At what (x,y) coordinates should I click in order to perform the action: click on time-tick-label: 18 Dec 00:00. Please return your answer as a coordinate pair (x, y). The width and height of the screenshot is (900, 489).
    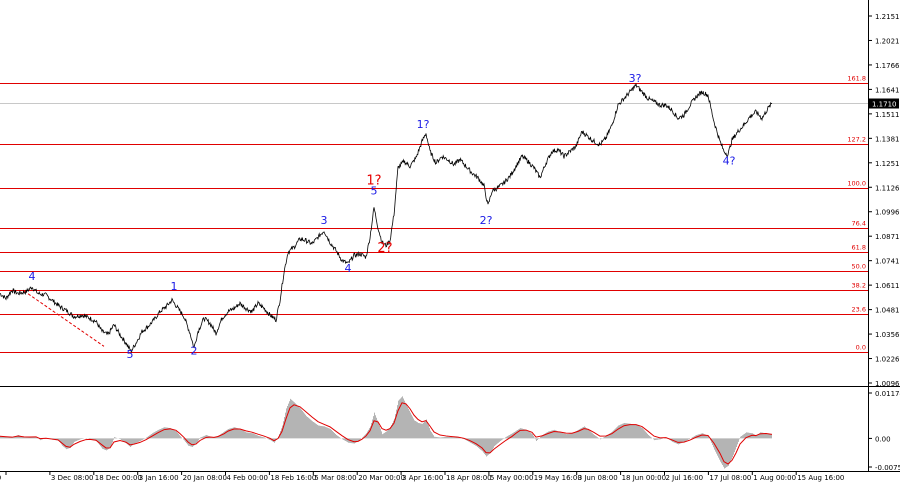
    Looking at the image, I should click on (118, 478).